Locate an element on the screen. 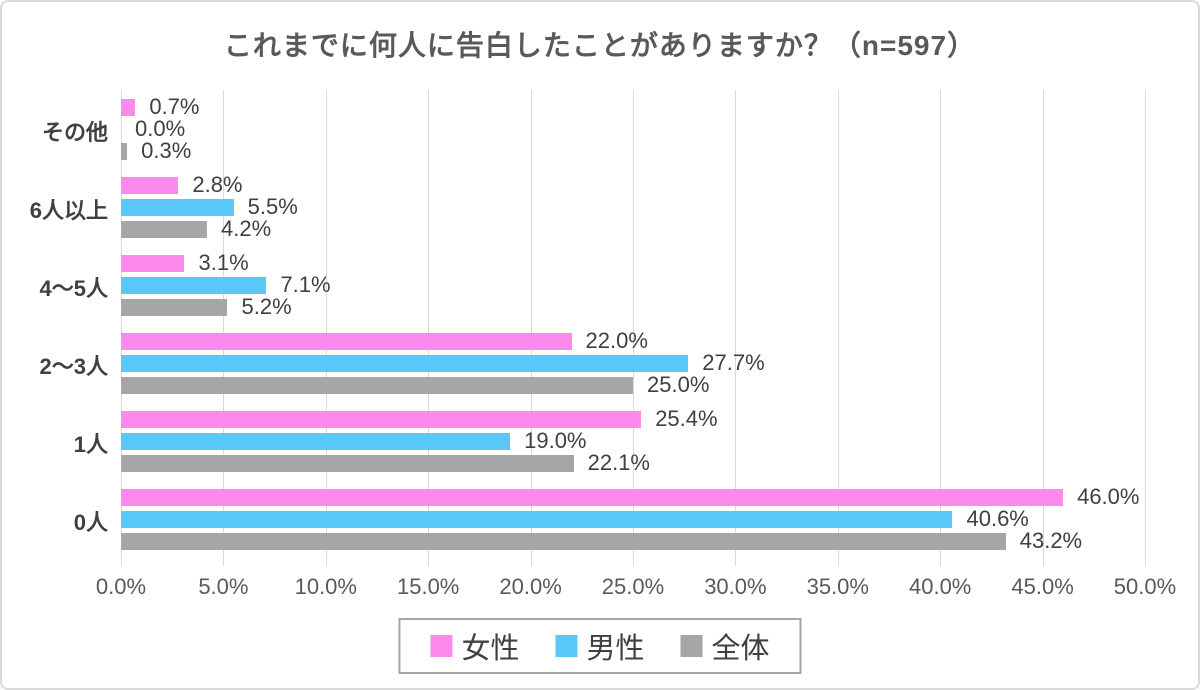 This screenshot has width=1200, height=690. legend-box: 女性 男性 全体 is located at coordinates (600, 646).